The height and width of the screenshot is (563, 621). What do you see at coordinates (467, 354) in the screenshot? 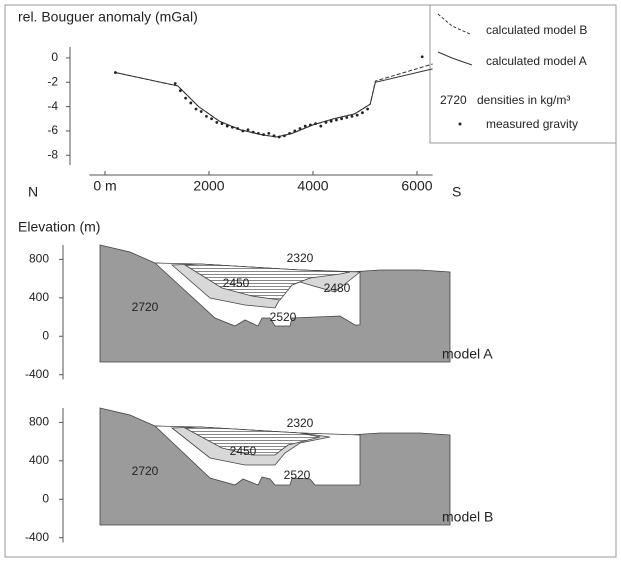
I see `section-label: model A` at bounding box center [467, 354].